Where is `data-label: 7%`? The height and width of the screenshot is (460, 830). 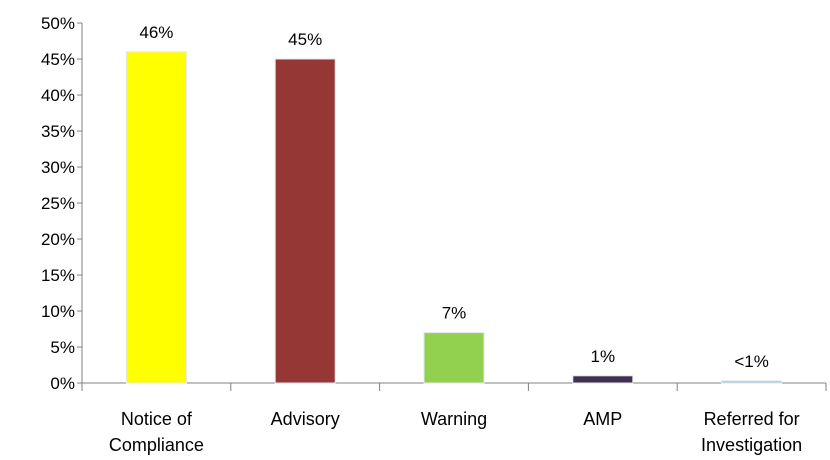 data-label: 7% is located at coordinates (454, 313).